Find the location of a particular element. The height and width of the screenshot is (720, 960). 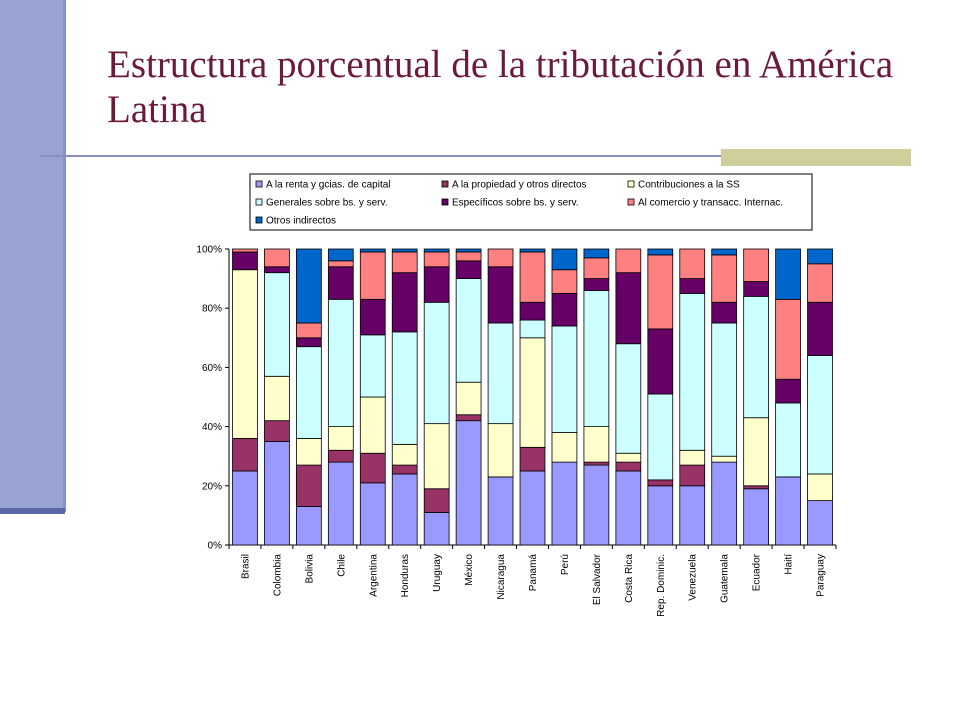

x-tick-label: Brasil is located at coordinates (245, 566).